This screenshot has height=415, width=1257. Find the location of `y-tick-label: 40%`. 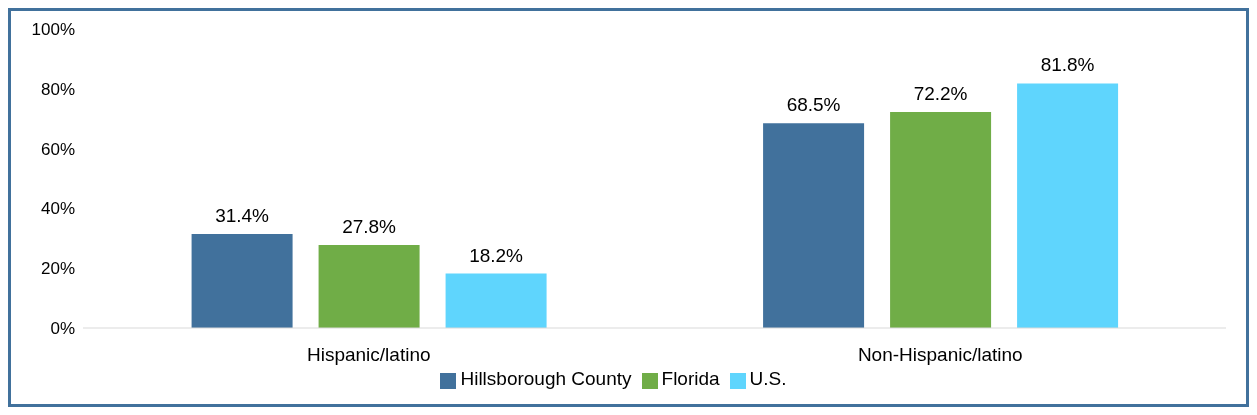

y-tick-label: 40% is located at coordinates (57, 209).